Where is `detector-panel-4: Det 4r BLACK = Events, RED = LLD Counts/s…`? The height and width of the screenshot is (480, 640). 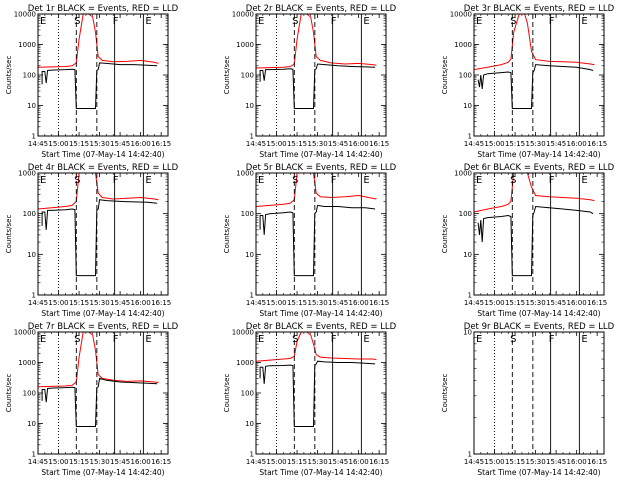
detector-panel-4: Det 4r BLACK = Events, RED = LLD Counts/s… is located at coordinates (92, 240).